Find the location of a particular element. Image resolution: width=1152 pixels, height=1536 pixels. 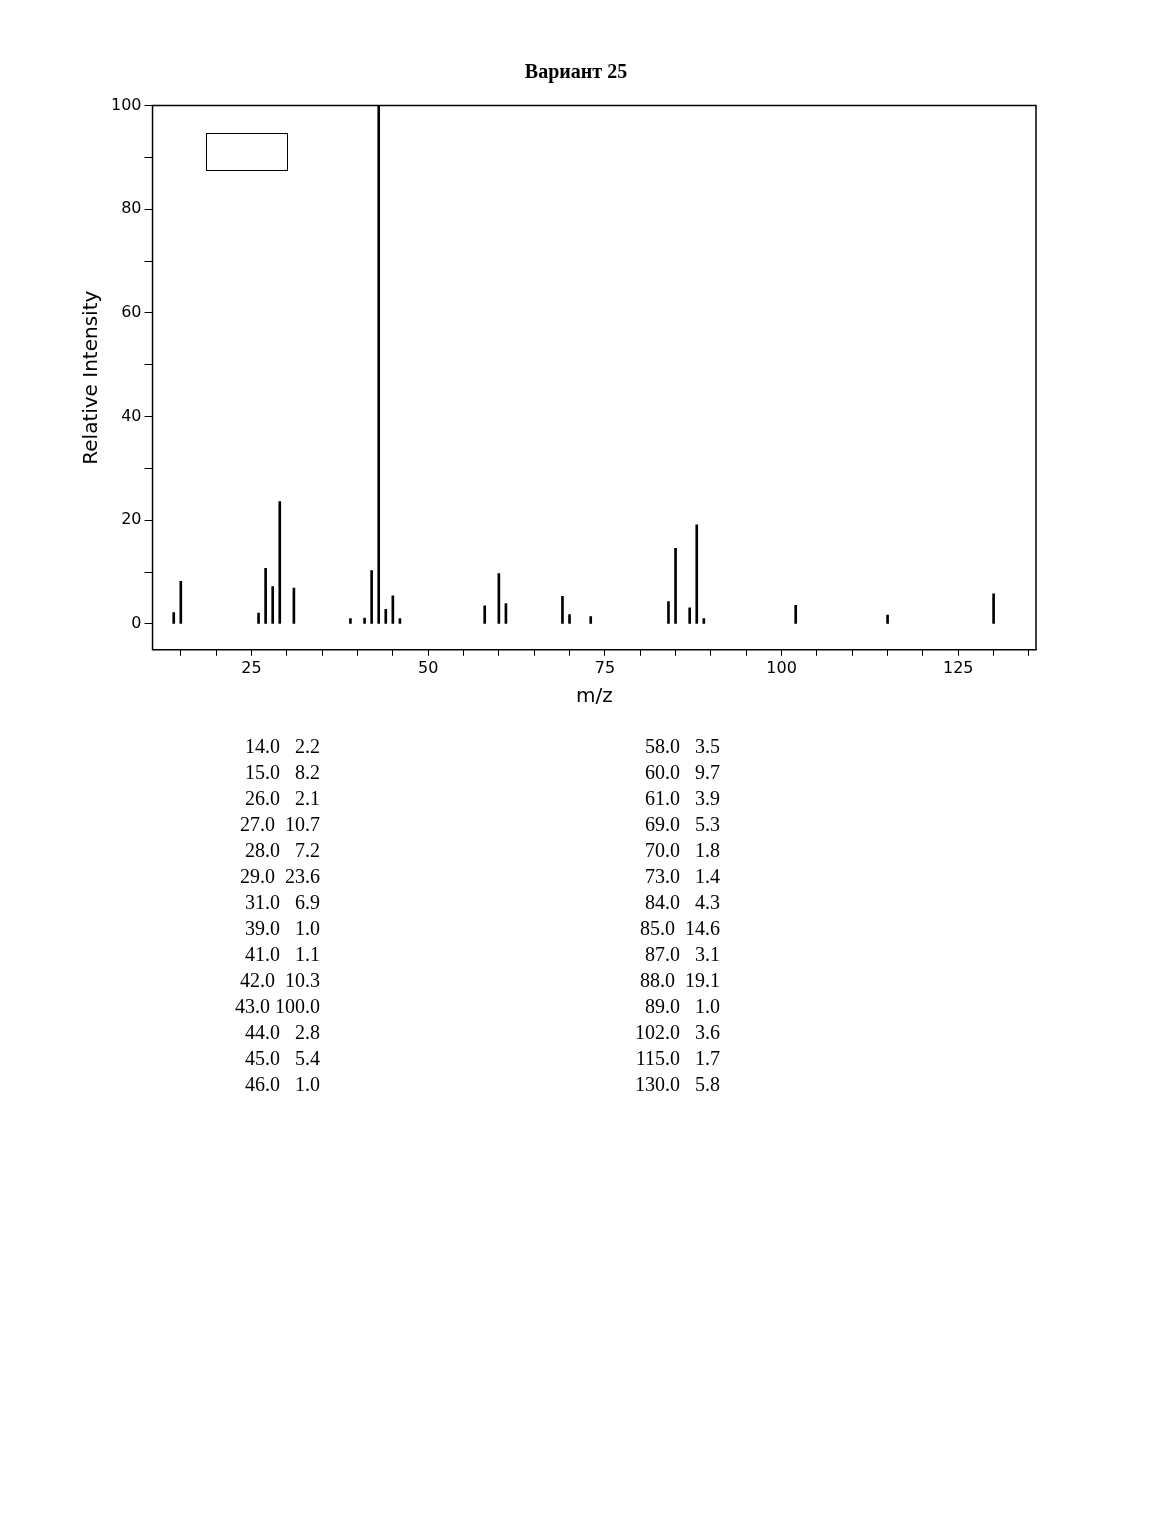

x-tick-label: 25 is located at coordinates (251, 667).